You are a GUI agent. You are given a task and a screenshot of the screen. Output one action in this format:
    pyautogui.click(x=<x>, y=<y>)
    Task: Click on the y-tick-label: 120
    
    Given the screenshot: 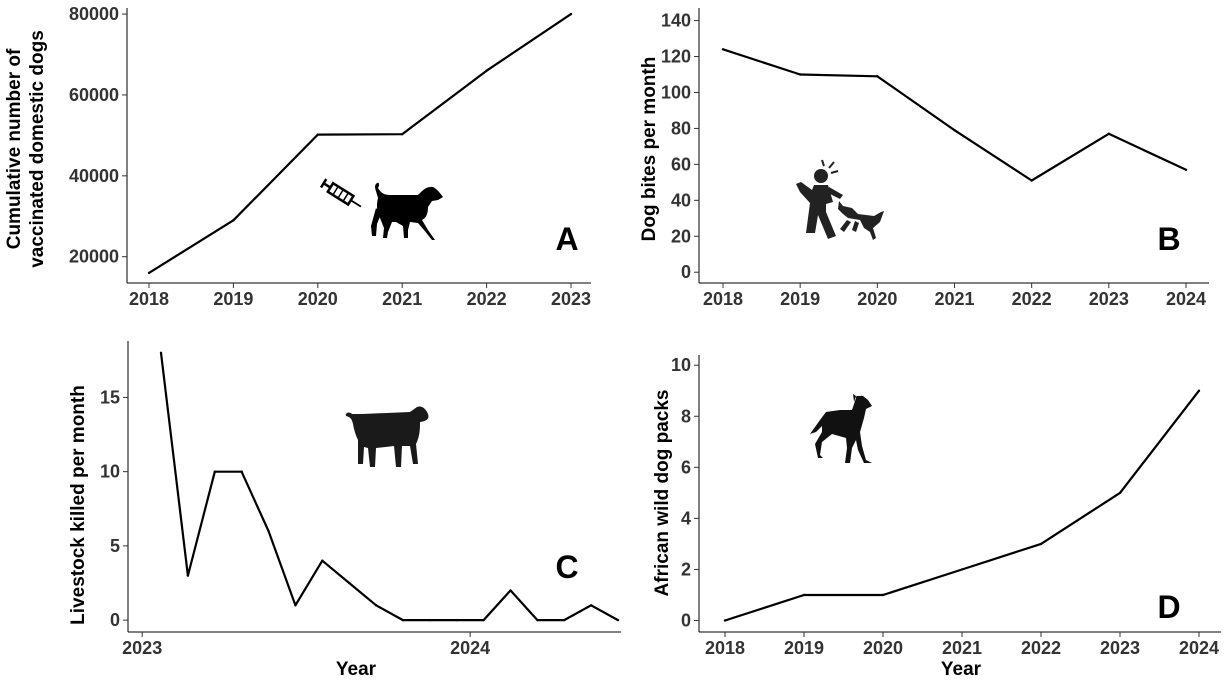 What is the action you would take?
    pyautogui.click(x=676, y=57)
    